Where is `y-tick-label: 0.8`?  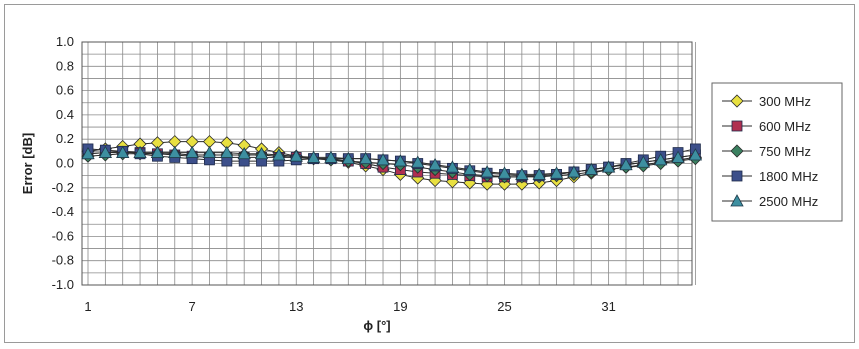 y-tick-label: 0.8 is located at coordinates (65, 65).